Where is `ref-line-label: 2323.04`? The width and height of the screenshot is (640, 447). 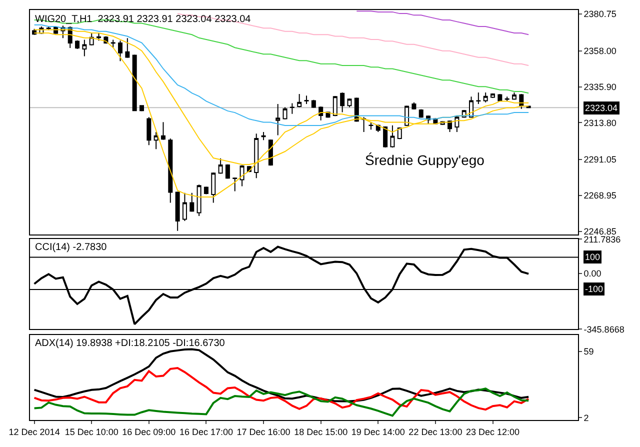 ref-line-label: 2323.04 is located at coordinates (601, 108).